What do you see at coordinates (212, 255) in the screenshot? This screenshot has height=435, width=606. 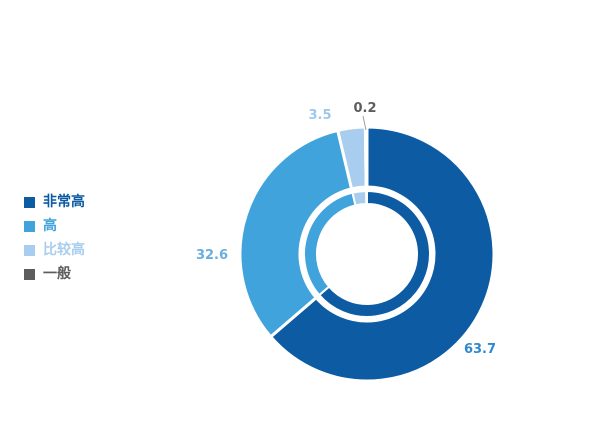 I see `data-label-high: 32.6` at bounding box center [212, 255].